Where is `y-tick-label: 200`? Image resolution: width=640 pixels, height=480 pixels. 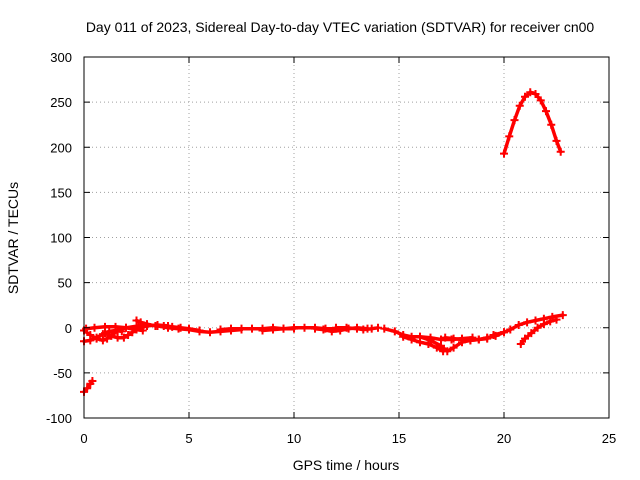 y-tick-label: 200 is located at coordinates (61, 147).